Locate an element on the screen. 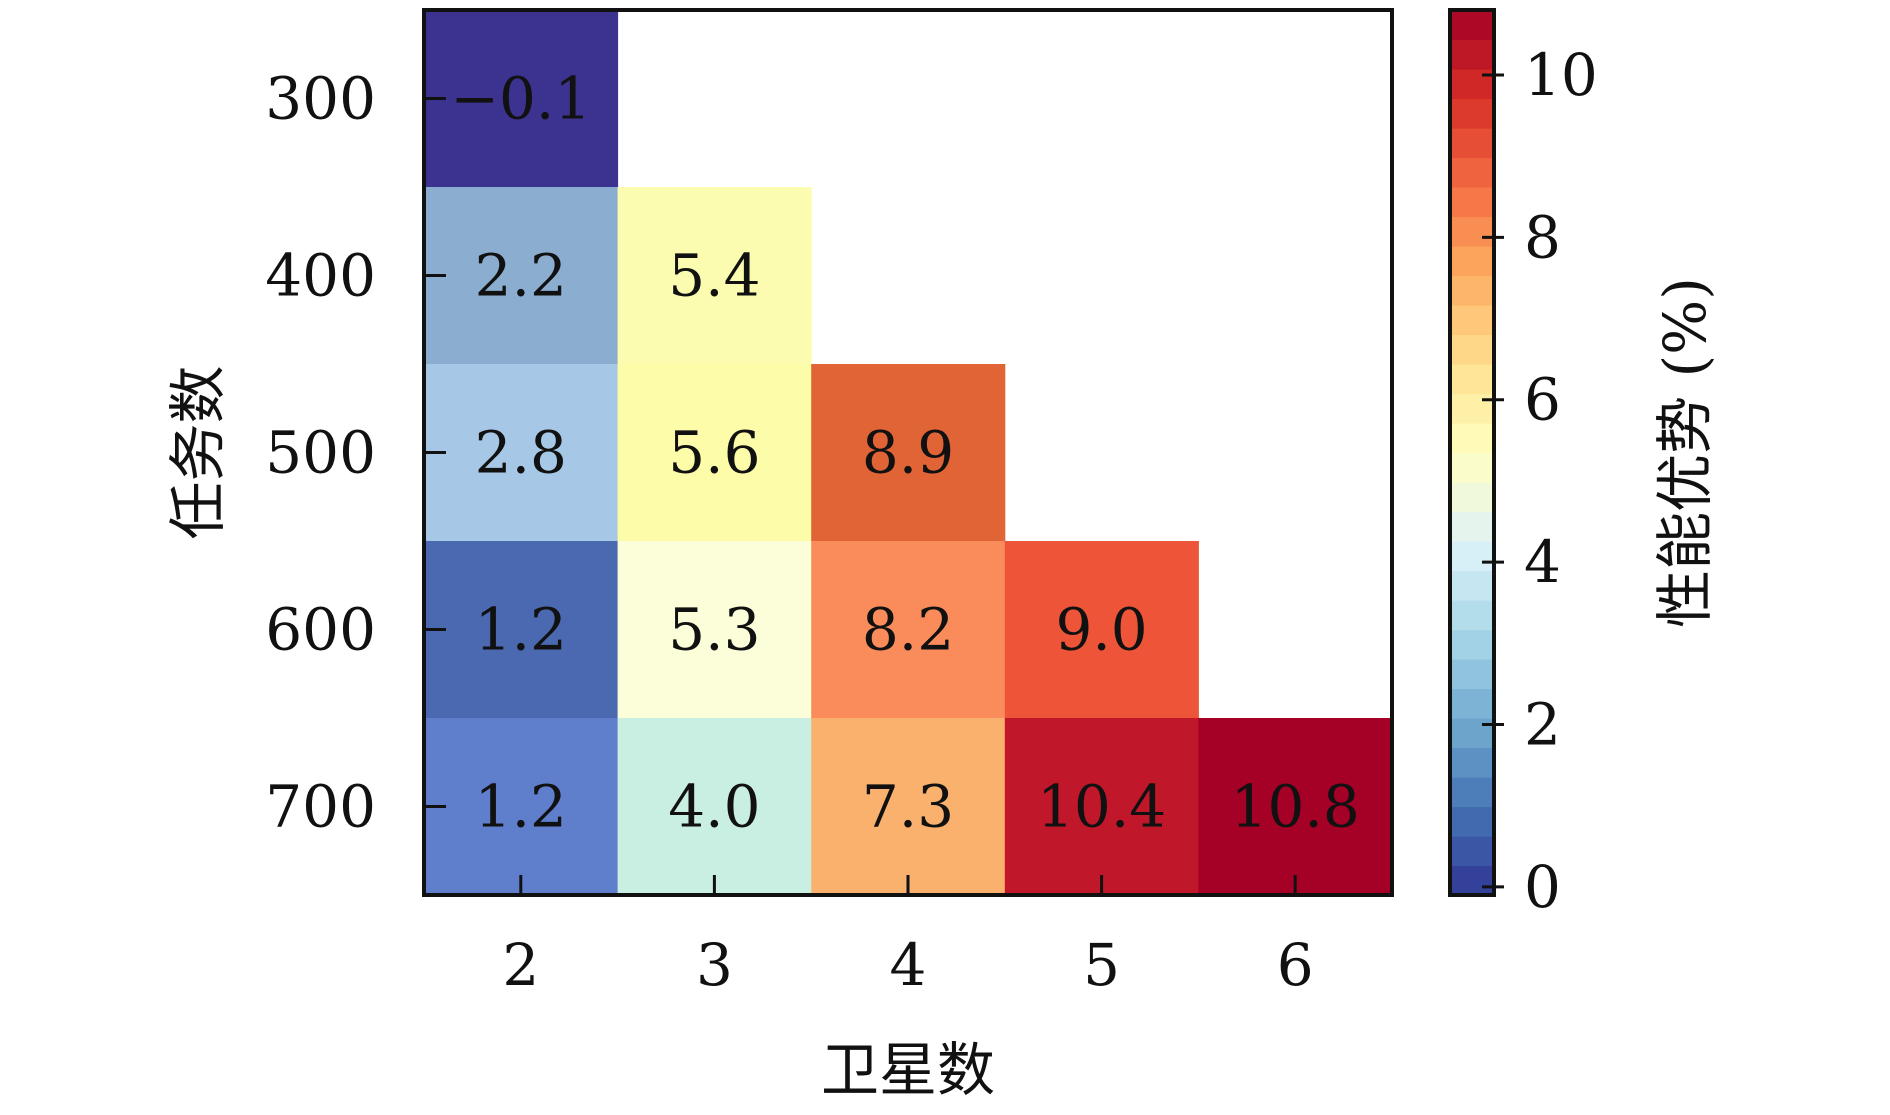  x-tick-label: 4 is located at coordinates (908, 965).